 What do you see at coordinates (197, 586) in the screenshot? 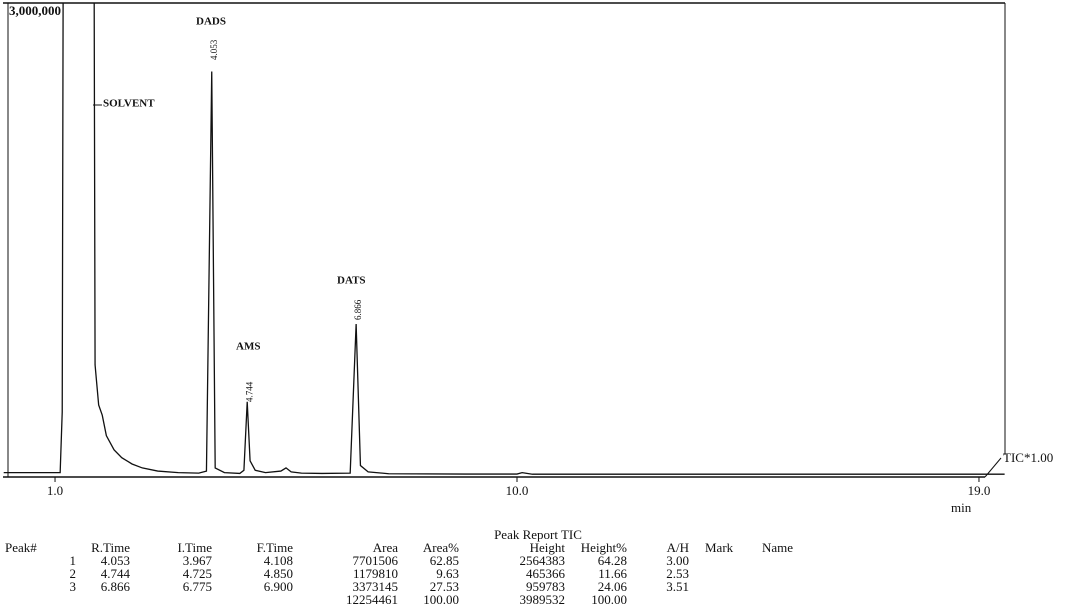
I see `cell: 6.775` at bounding box center [197, 586].